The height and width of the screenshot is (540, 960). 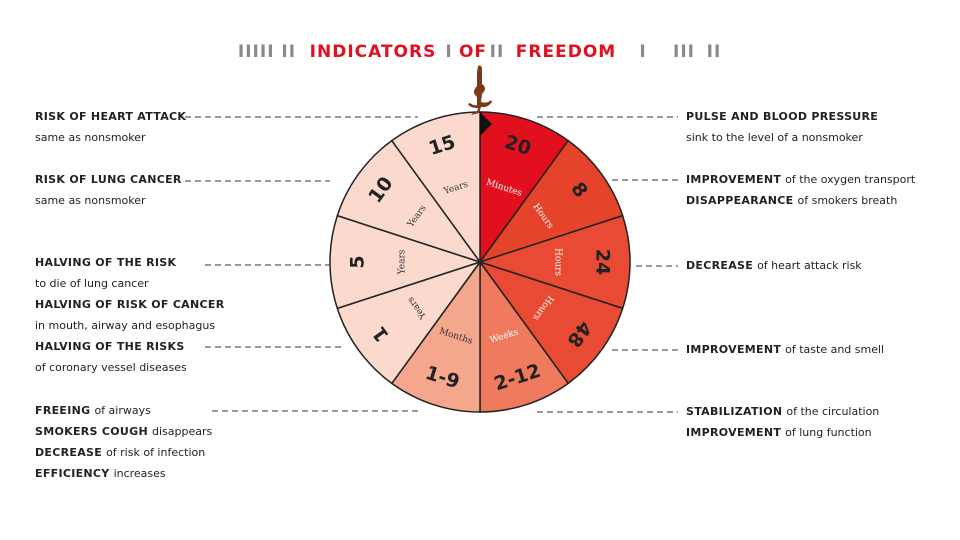 I want to click on annotation: RISK OF LUNG CANCER same as nonsmoker, so click(x=110, y=190).